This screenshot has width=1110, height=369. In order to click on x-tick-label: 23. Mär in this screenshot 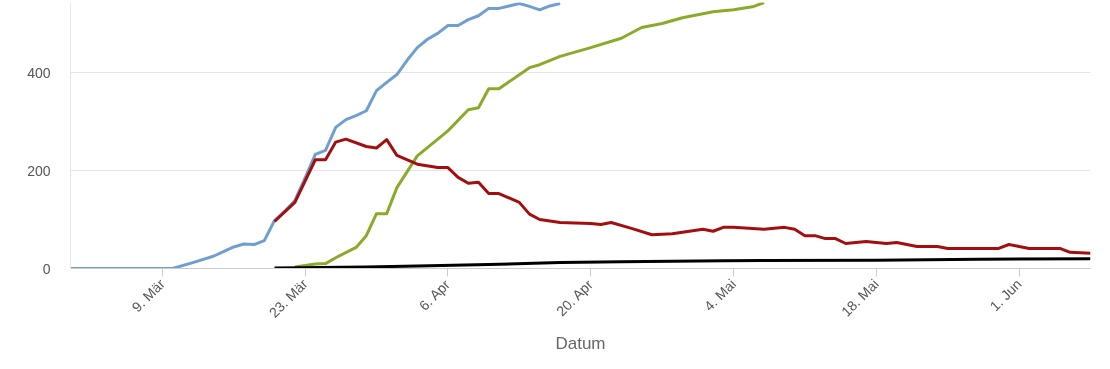, I will do `click(288, 298)`.